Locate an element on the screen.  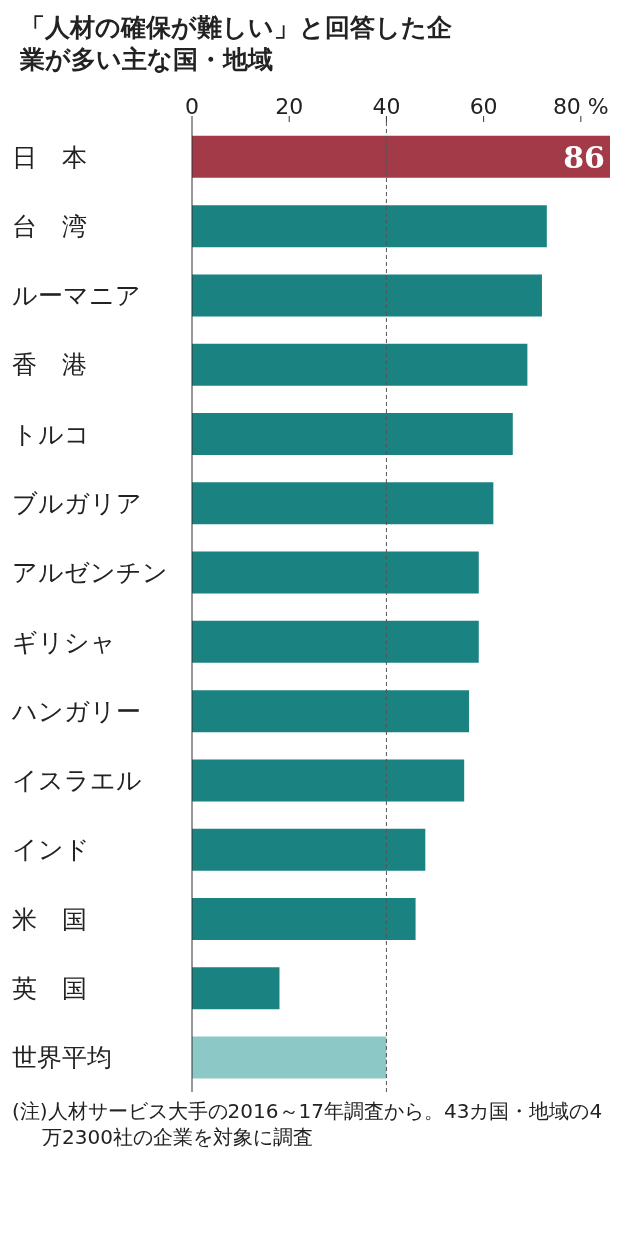
x-tick-label: 20 is located at coordinates (289, 106).